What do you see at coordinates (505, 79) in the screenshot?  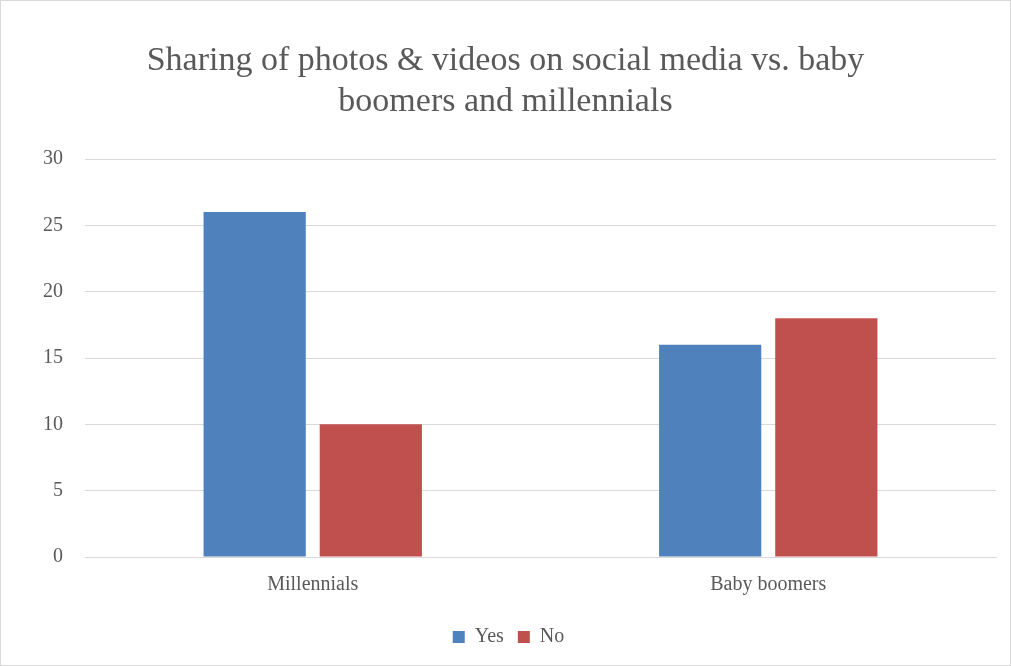 I see `chart-title: Sharing of photos & videos on social media vs. baby boomers and millennials` at bounding box center [505, 79].